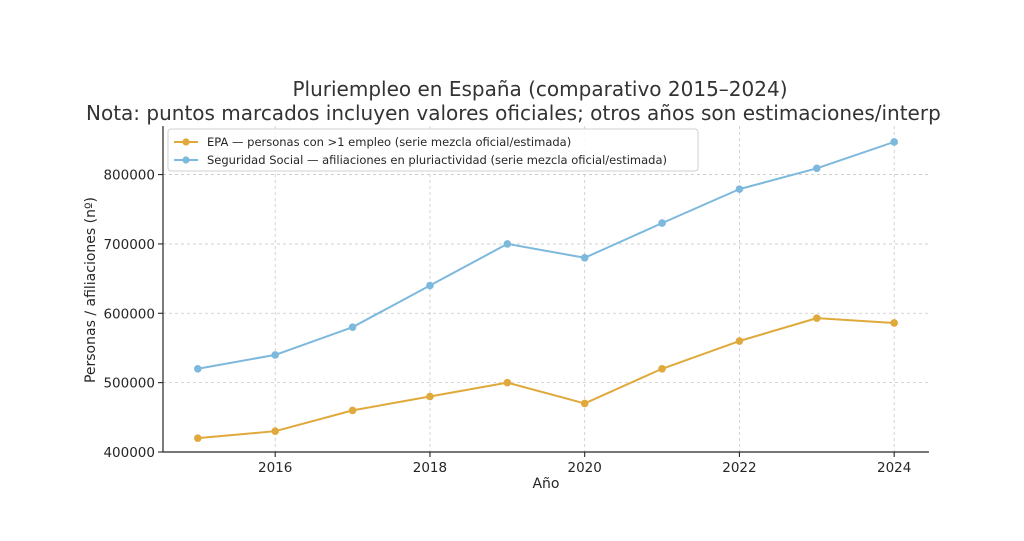  Describe the element at coordinates (739, 468) in the screenshot. I see `x-tick-label-2022: 2022` at that location.